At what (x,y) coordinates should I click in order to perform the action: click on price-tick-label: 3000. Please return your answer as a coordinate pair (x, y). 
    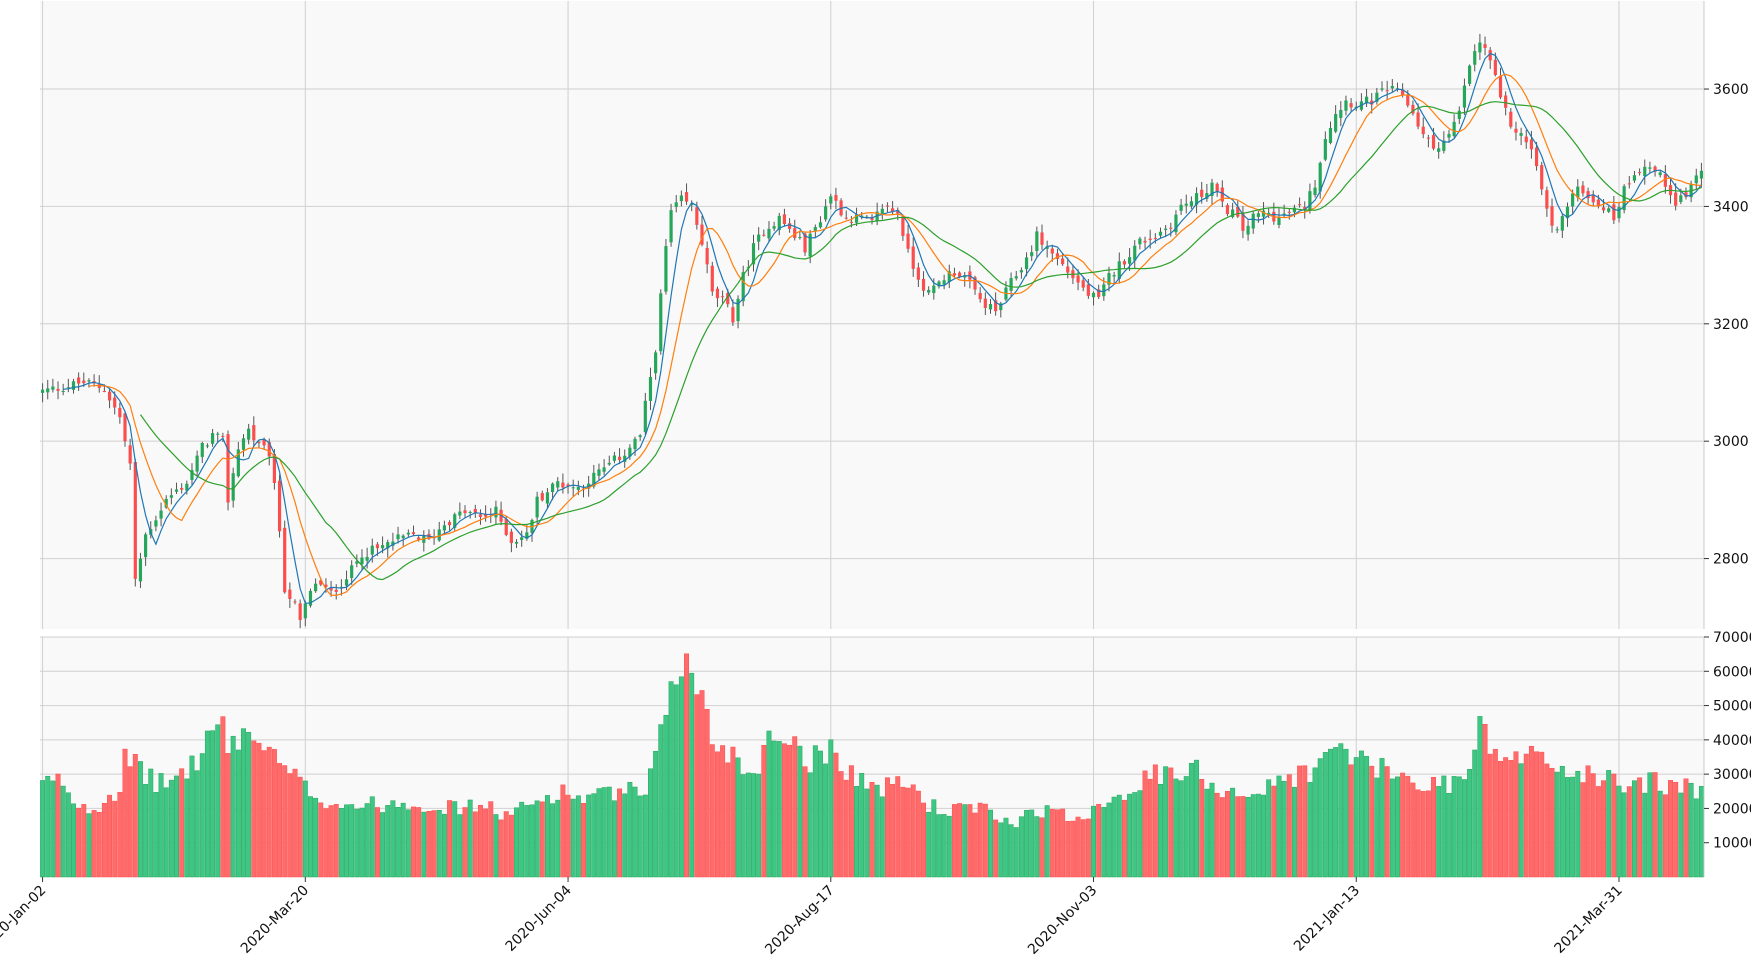
    Looking at the image, I should click on (1731, 442).